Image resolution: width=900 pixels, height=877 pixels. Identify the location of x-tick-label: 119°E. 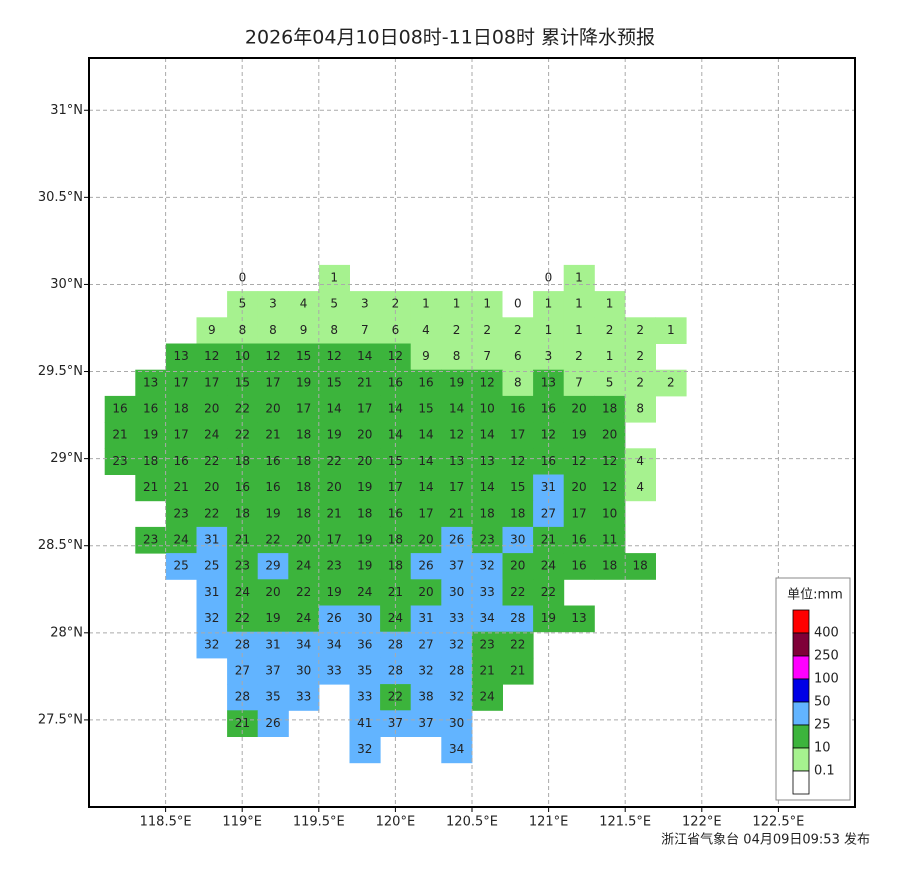
(242, 822).